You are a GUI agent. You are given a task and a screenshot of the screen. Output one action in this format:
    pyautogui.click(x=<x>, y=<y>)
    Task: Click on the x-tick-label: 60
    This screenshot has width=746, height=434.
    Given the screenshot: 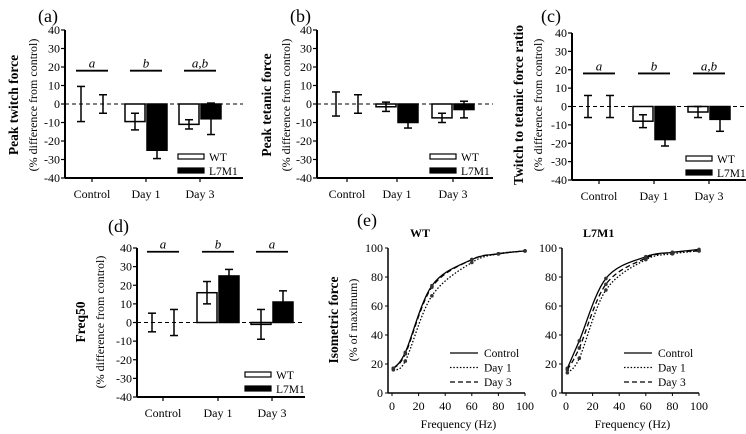 What is the action you would take?
    pyautogui.click(x=646, y=406)
    